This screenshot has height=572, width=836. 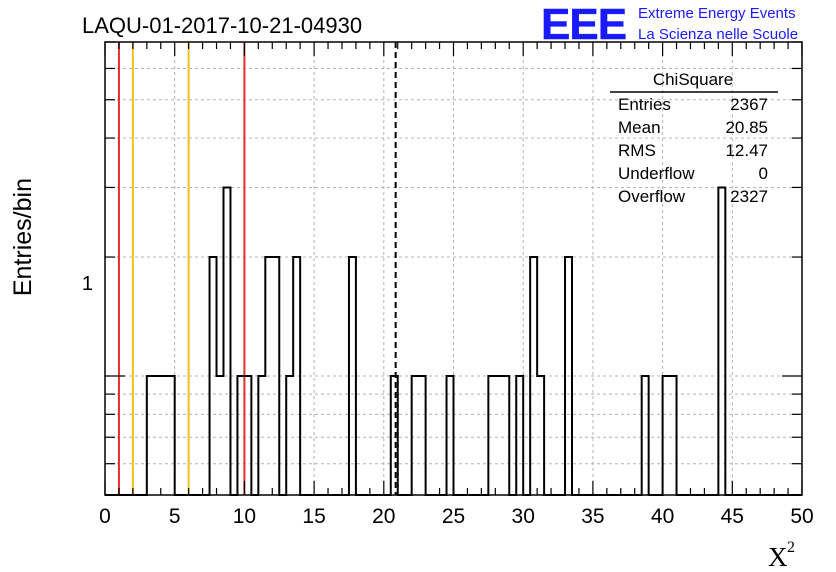 I want to click on stats-row-label: Overflow, so click(x=652, y=196).